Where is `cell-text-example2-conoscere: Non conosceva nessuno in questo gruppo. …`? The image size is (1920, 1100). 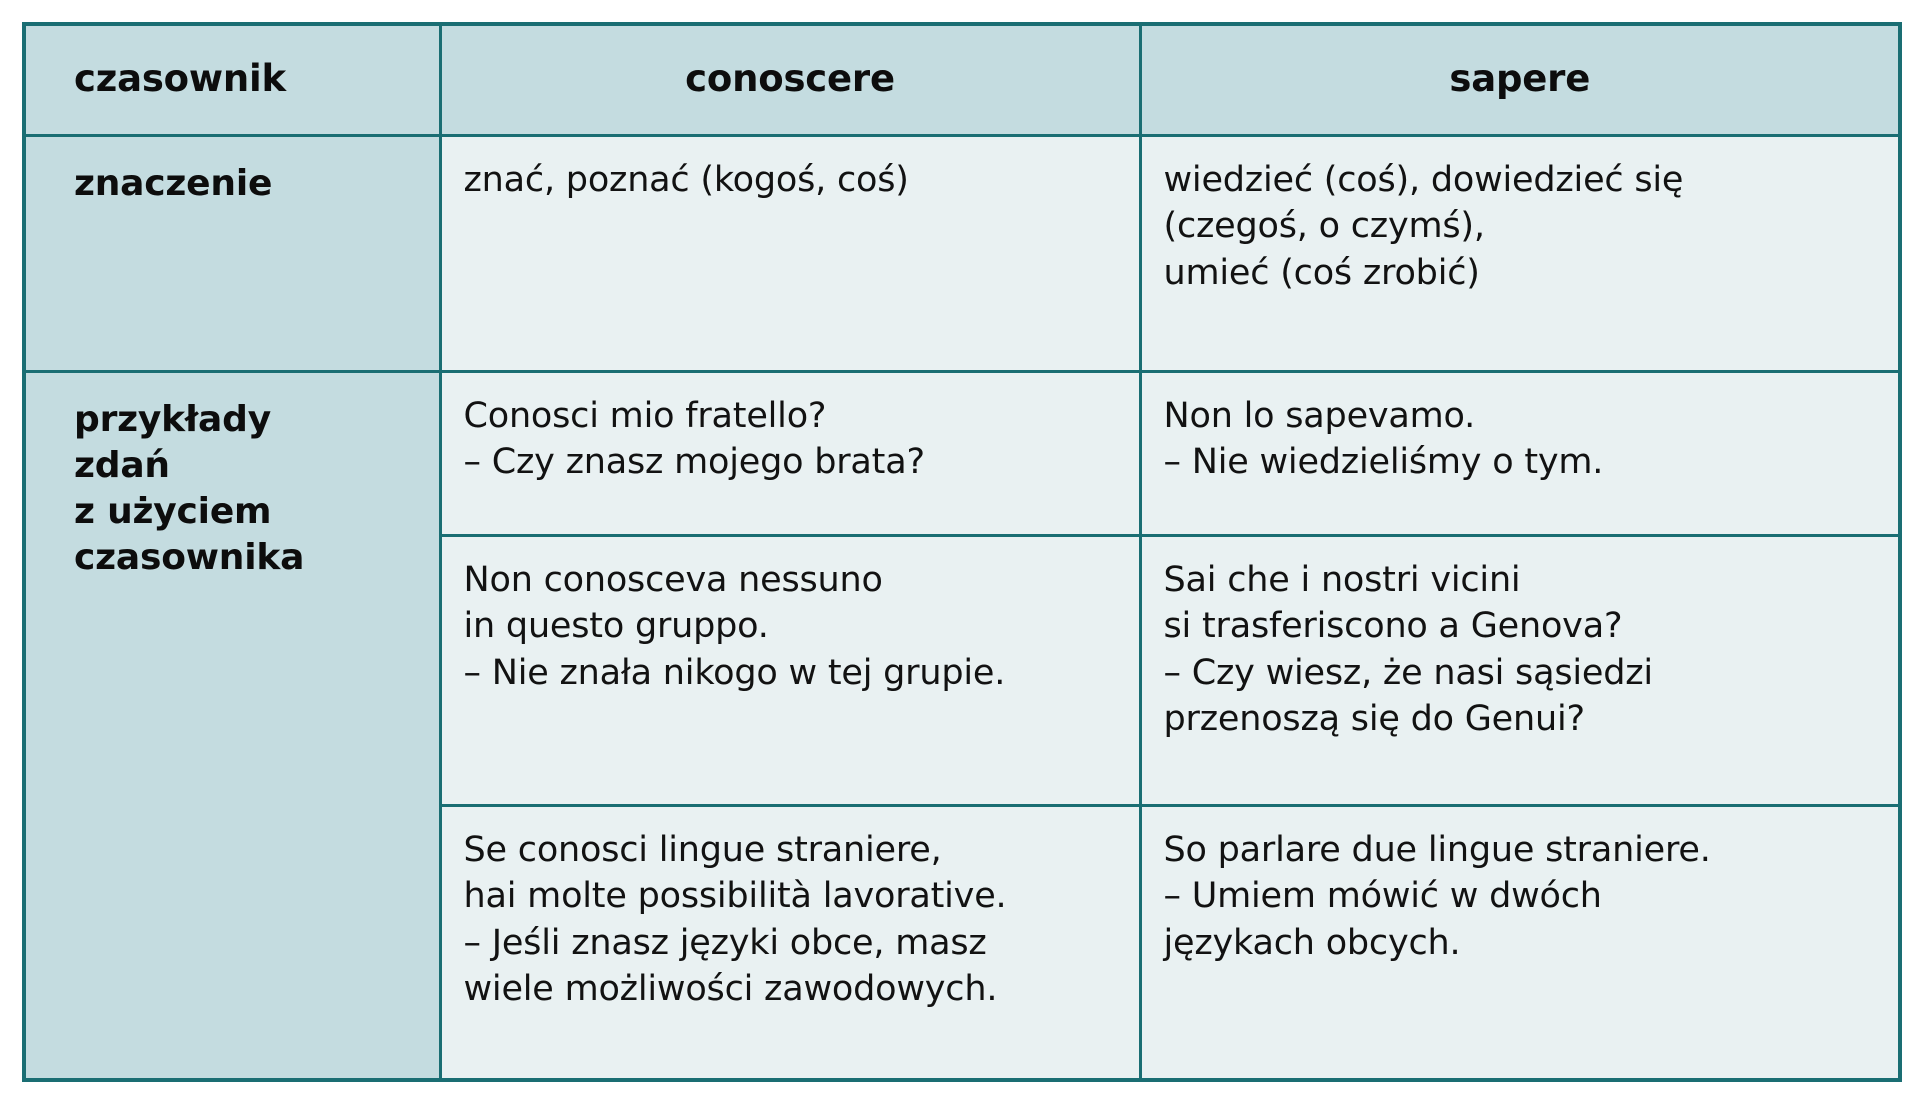
cell-text-example2-conoscere: Non conosceva nessuno in questo gruppo. … is located at coordinates (734, 626).